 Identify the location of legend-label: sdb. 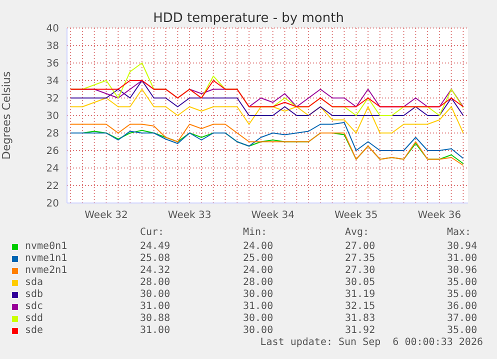
(34, 294).